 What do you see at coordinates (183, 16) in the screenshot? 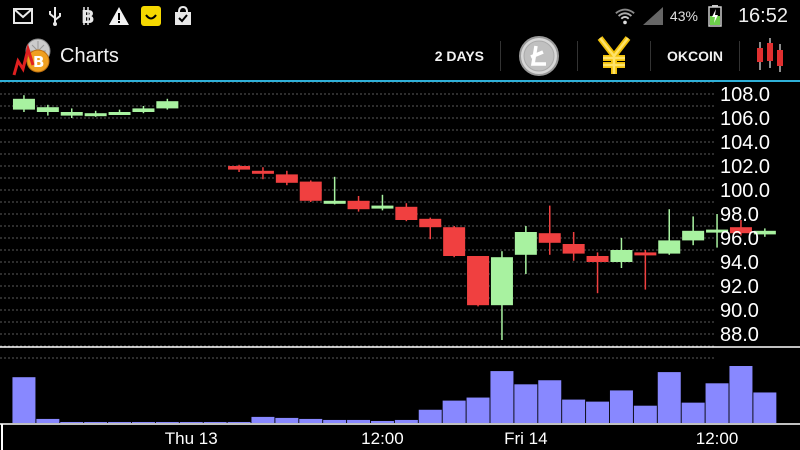
I see `shopping-bag-icon` at bounding box center [183, 16].